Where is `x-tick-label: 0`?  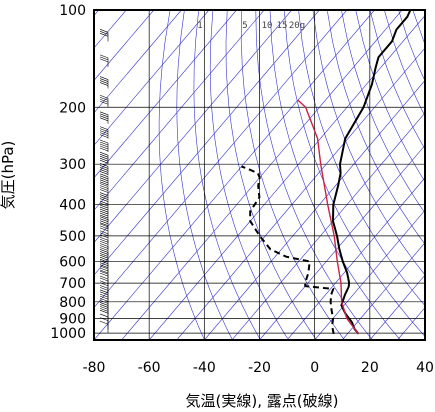
x-tick-label: 0 is located at coordinates (314, 368).